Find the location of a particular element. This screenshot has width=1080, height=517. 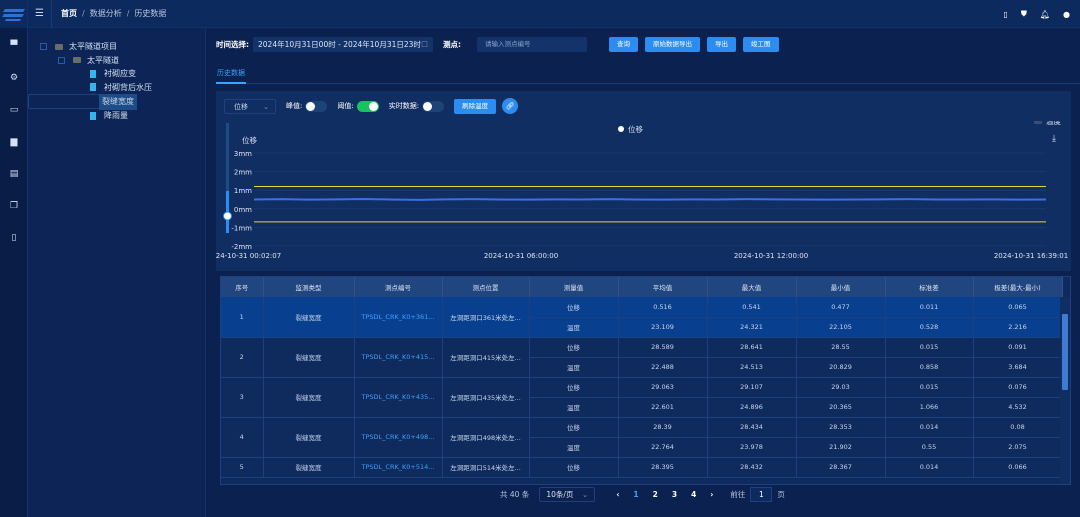

link-icon: 🔗︎ is located at coordinates (510, 106).